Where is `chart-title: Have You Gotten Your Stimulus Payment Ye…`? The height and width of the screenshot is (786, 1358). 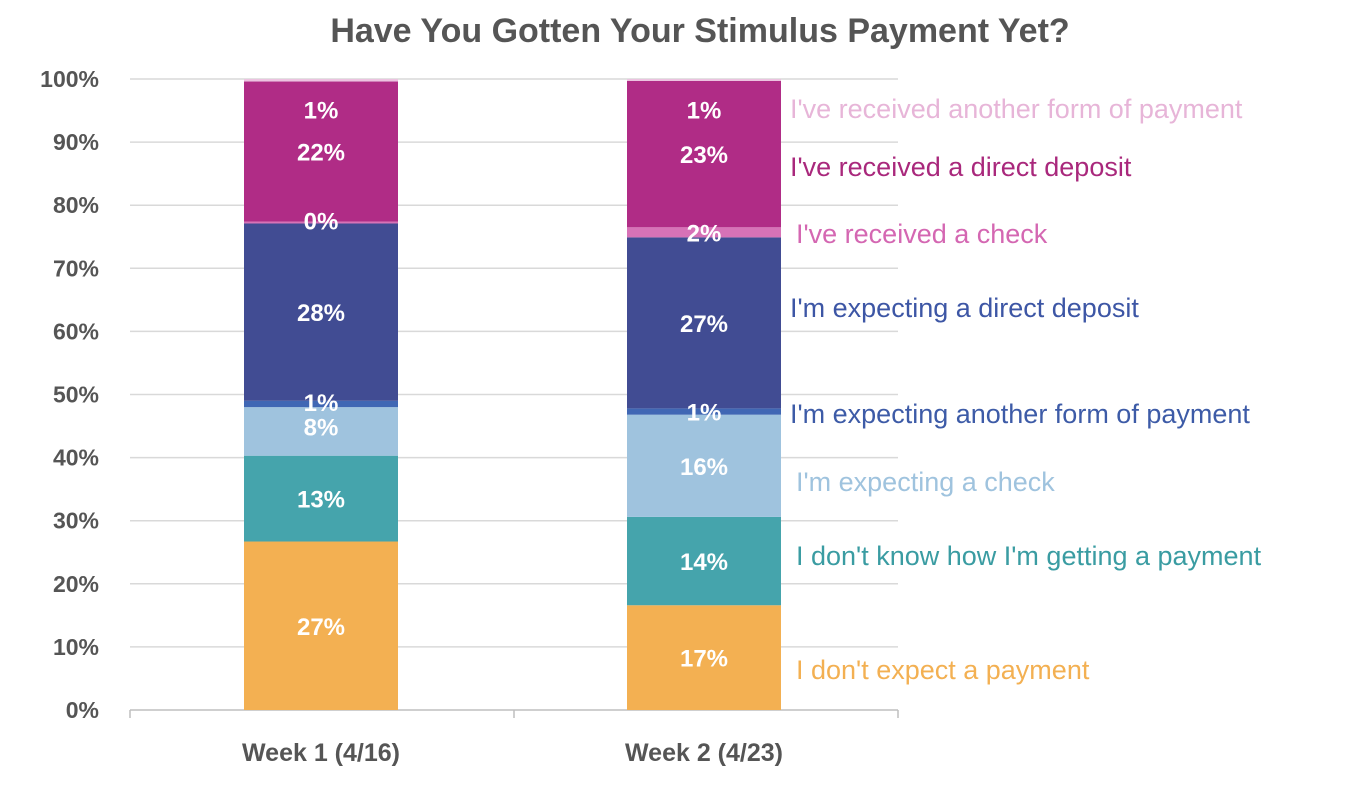
chart-title: Have You Gotten Your Stimulus Payment Ye… is located at coordinates (699, 31).